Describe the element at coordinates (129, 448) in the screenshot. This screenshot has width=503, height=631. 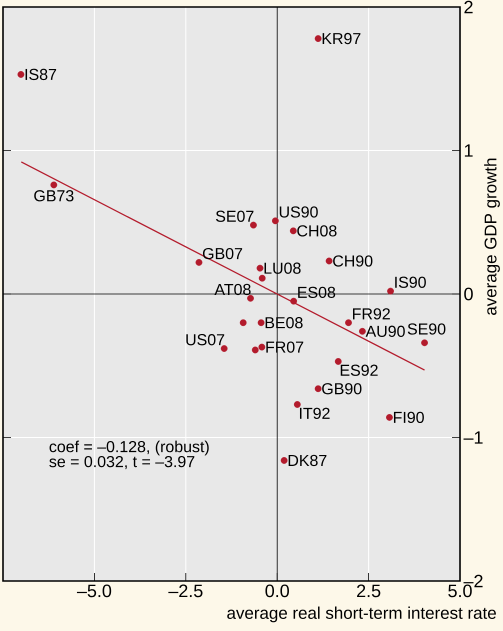
I see `annotation: coef = –0.128, (robust)` at that location.